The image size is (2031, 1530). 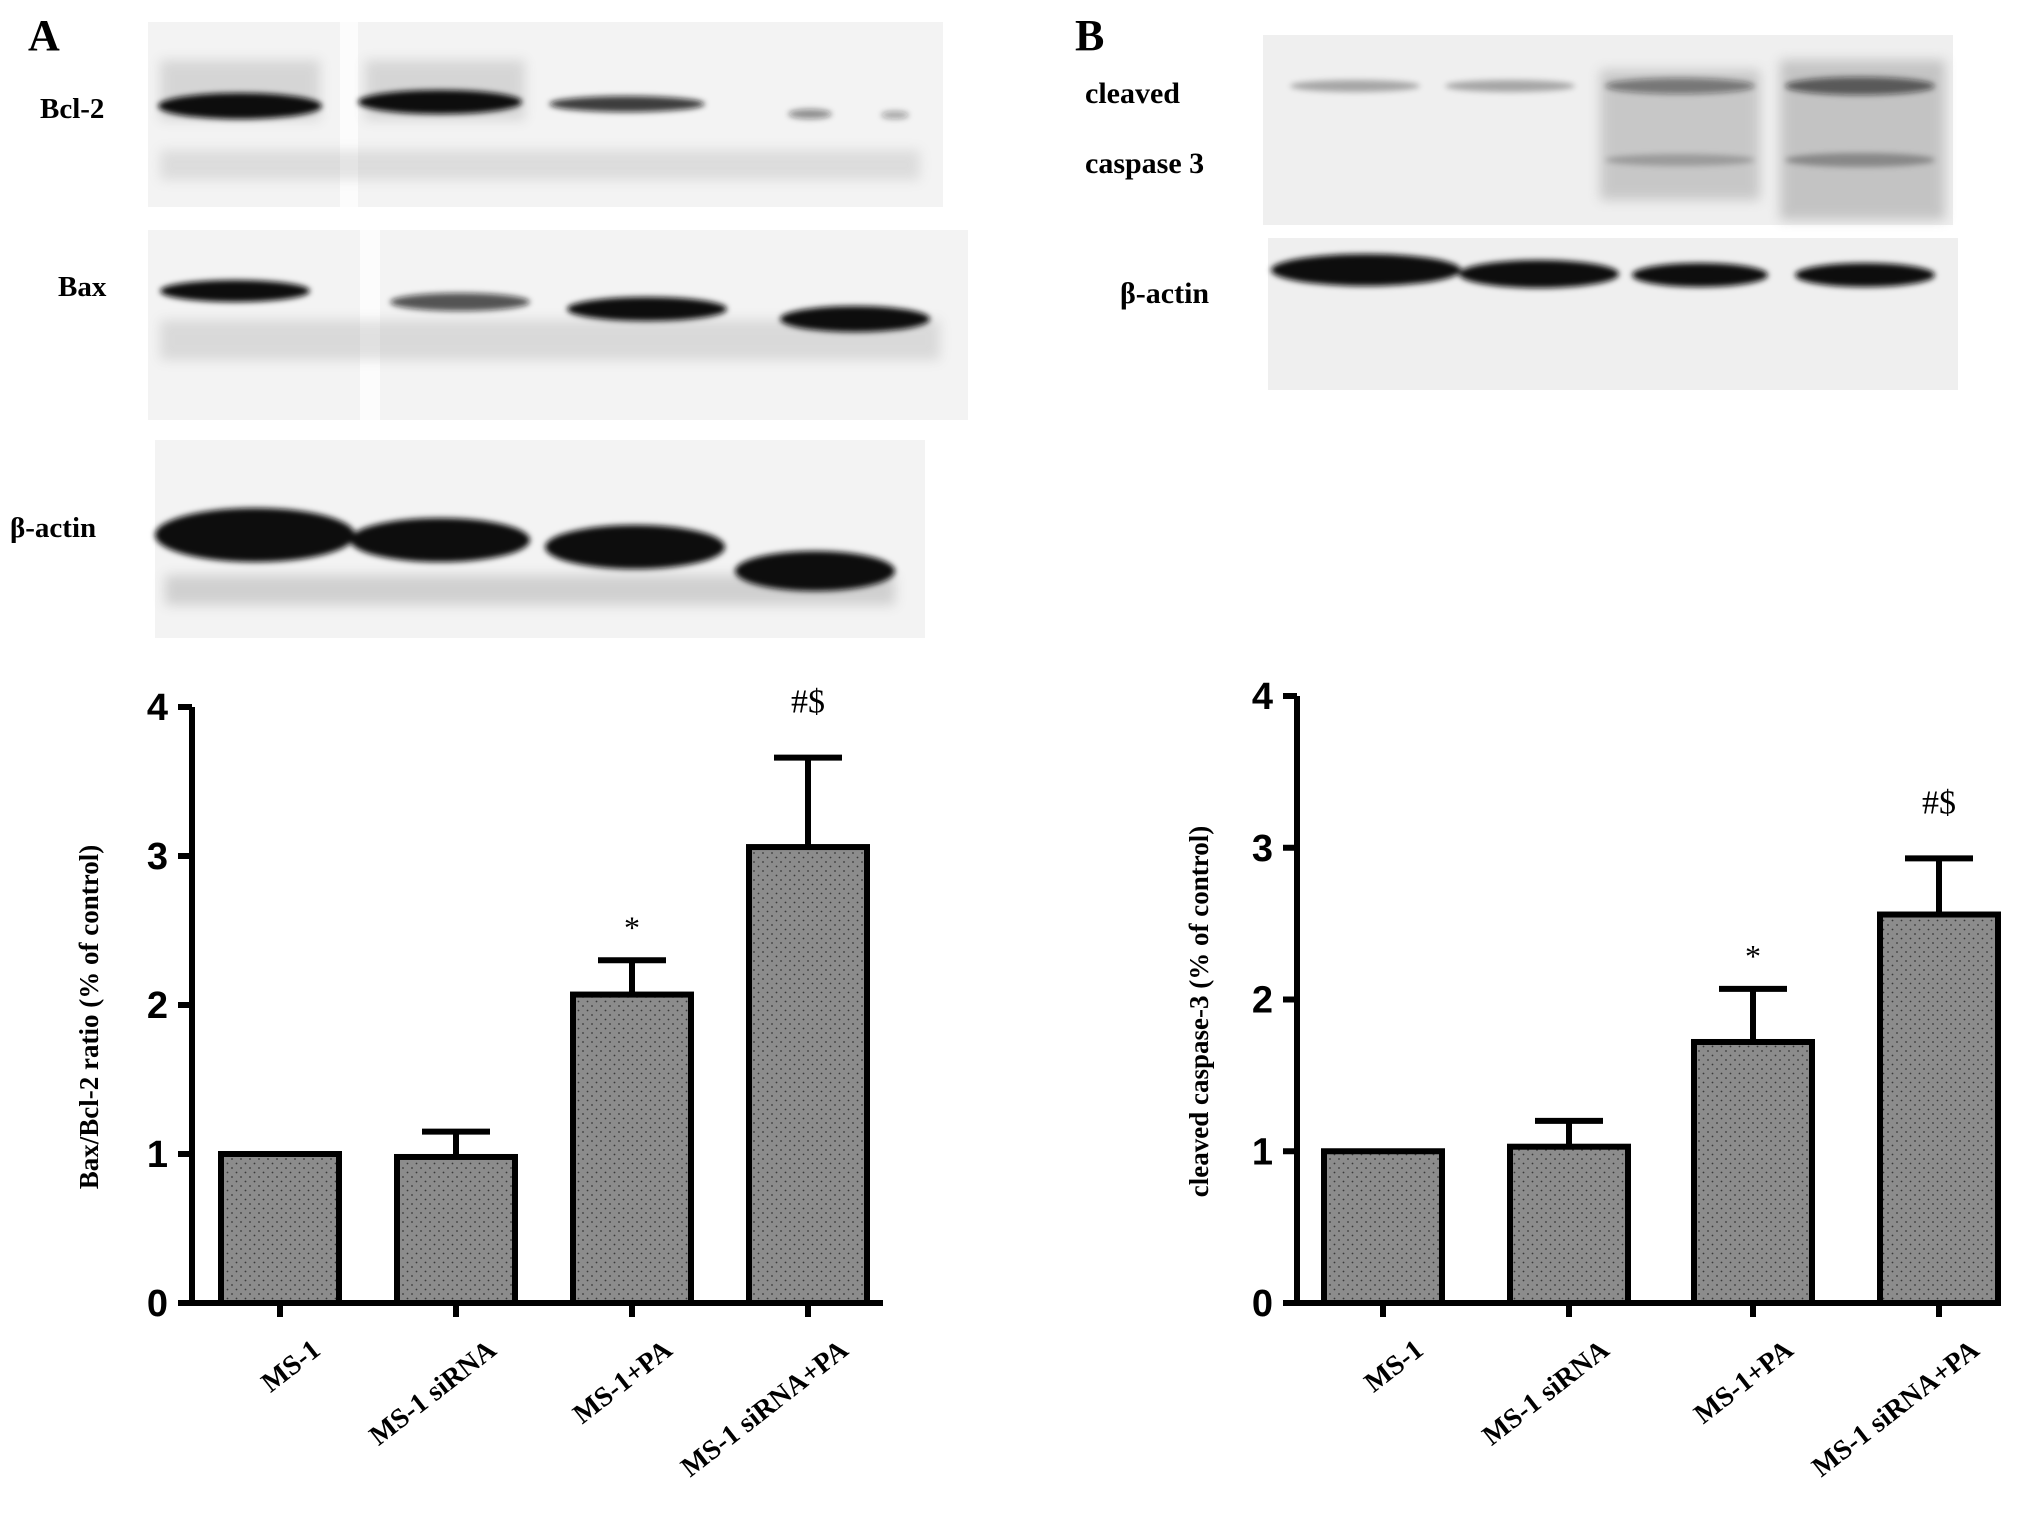 What do you see at coordinates (815, 571) in the screenshot?
I see `actin-a-band-lane4` at bounding box center [815, 571].